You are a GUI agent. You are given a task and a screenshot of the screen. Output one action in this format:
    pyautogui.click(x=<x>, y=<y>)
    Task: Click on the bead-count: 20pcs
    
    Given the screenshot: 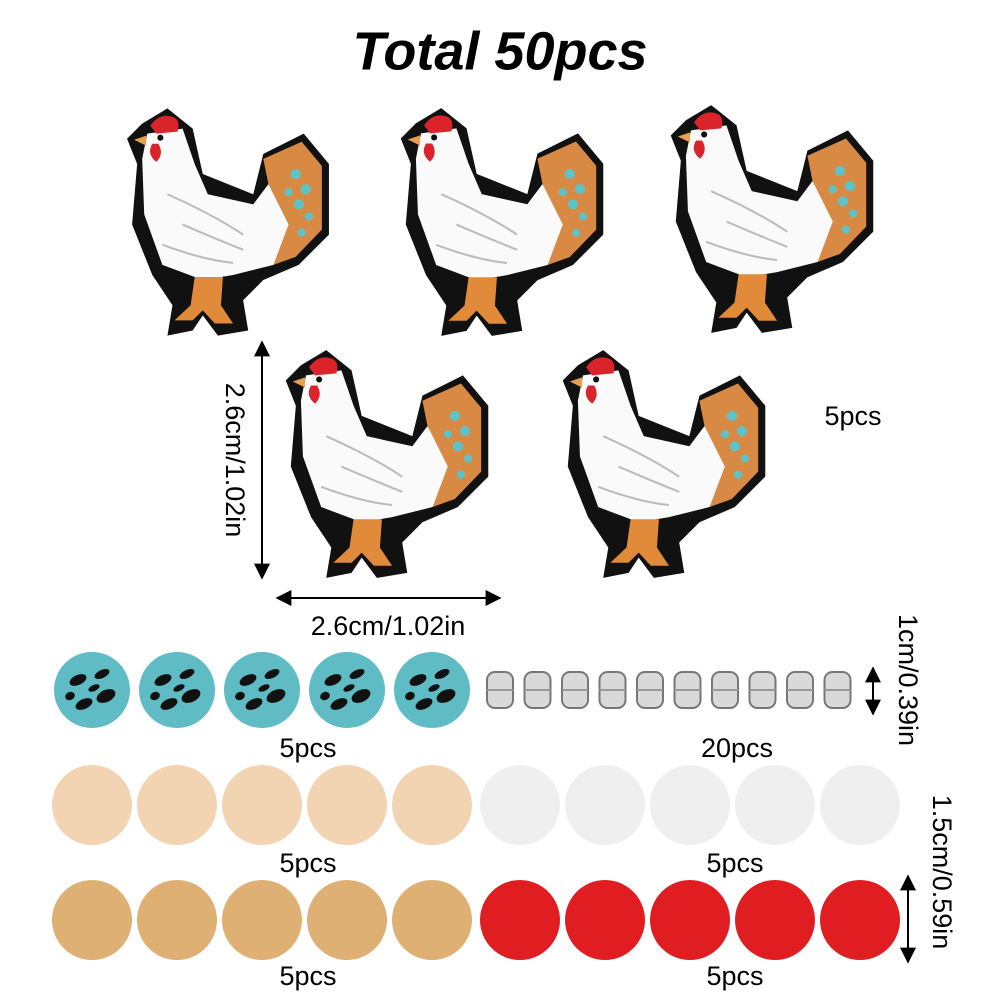 What is the action you would take?
    pyautogui.click(x=737, y=748)
    